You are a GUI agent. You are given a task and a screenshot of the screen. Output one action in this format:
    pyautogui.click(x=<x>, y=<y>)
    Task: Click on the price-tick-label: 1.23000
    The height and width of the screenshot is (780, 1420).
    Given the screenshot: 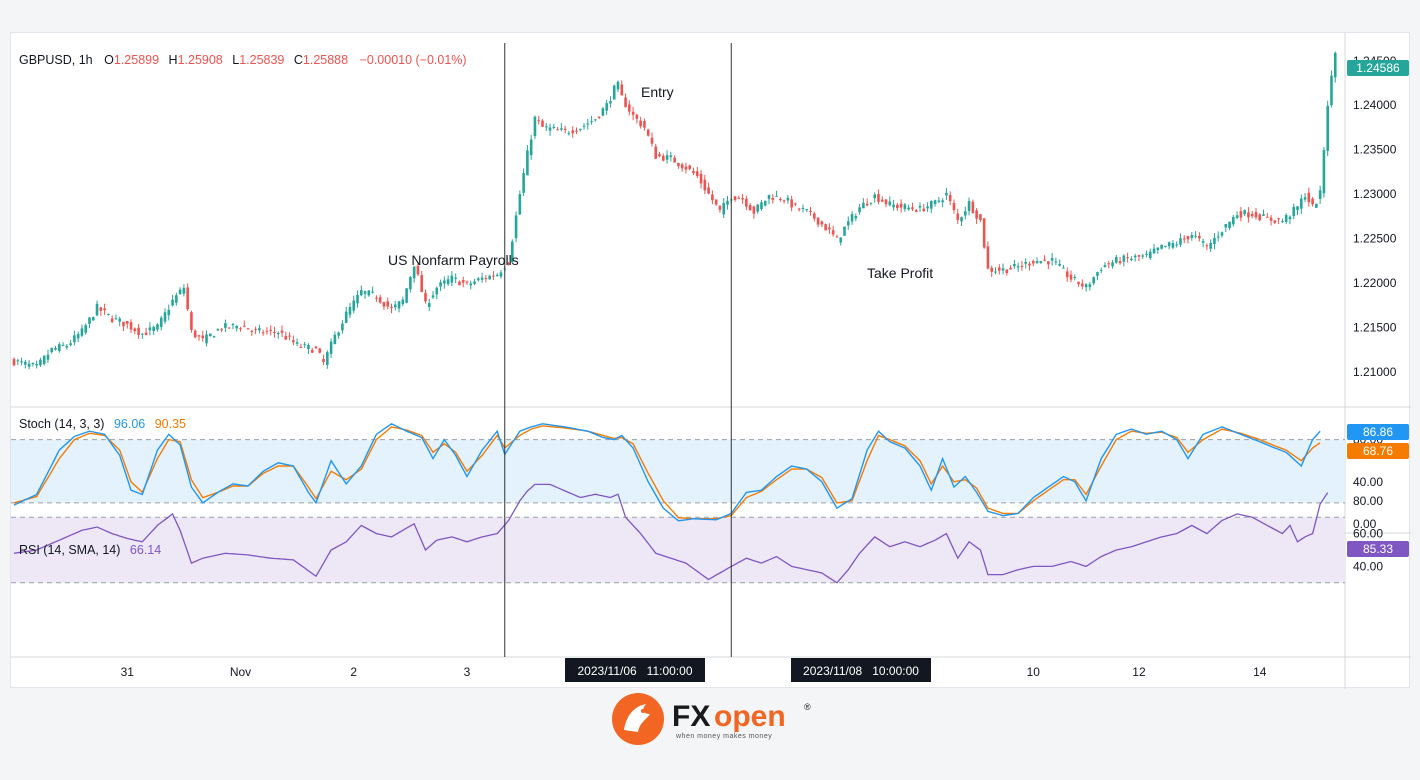 What is the action you would take?
    pyautogui.click(x=1375, y=194)
    